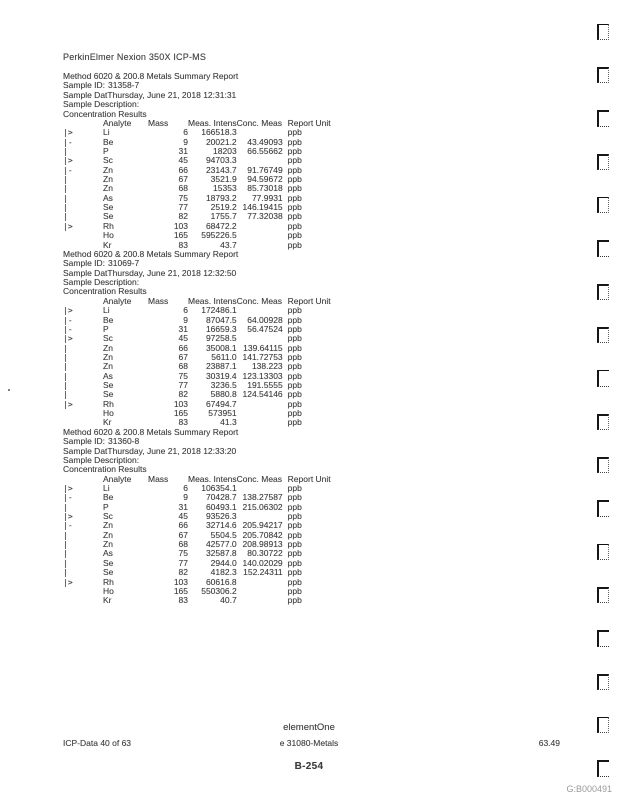 This screenshot has width=618, height=804. Describe the element at coordinates (185, 319) in the screenshot. I see `mass-cell: 9` at that location.